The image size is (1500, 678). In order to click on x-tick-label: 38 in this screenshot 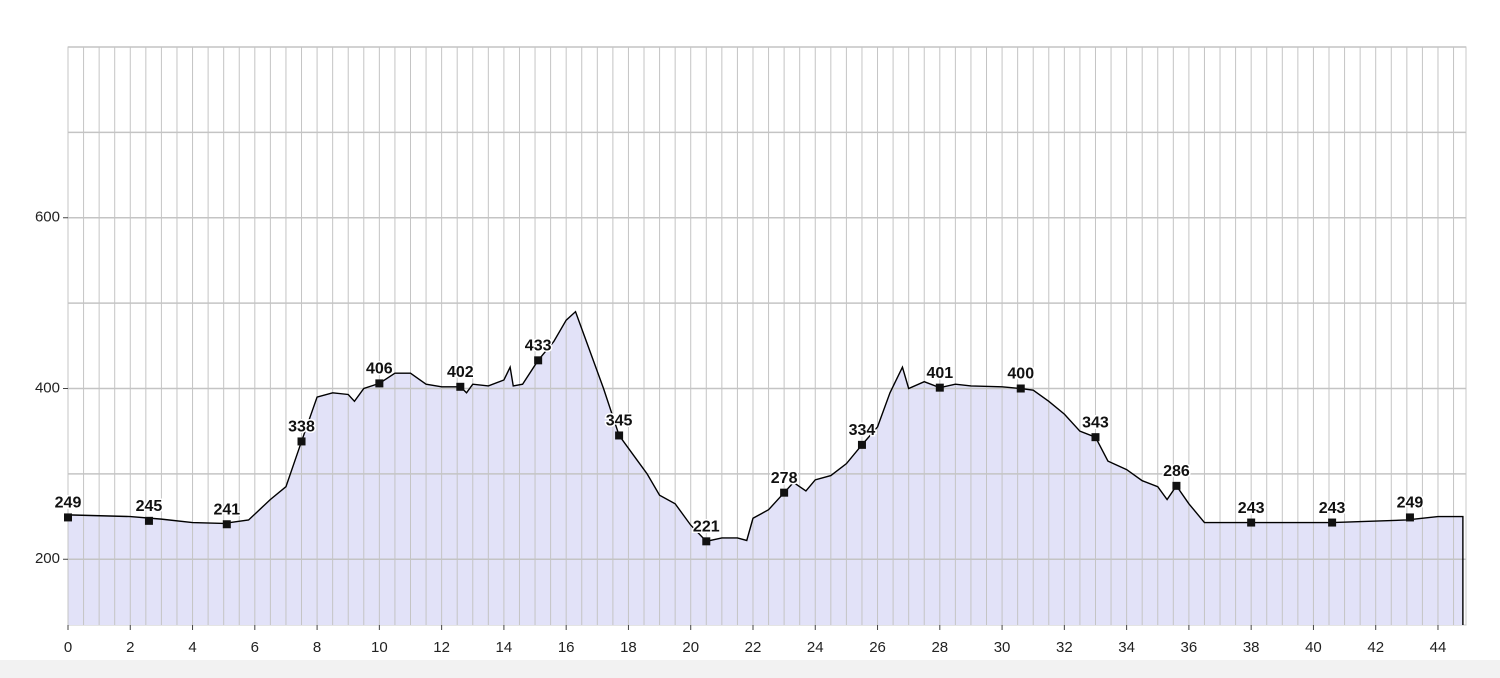, I will do `click(1251, 647)`.